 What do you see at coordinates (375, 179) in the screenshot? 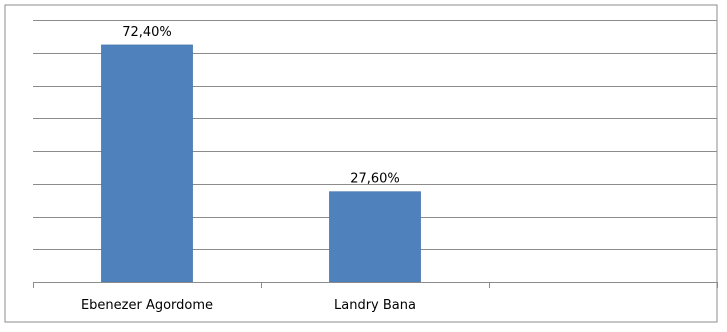
I see `data-label: 27,60%` at bounding box center [375, 179].